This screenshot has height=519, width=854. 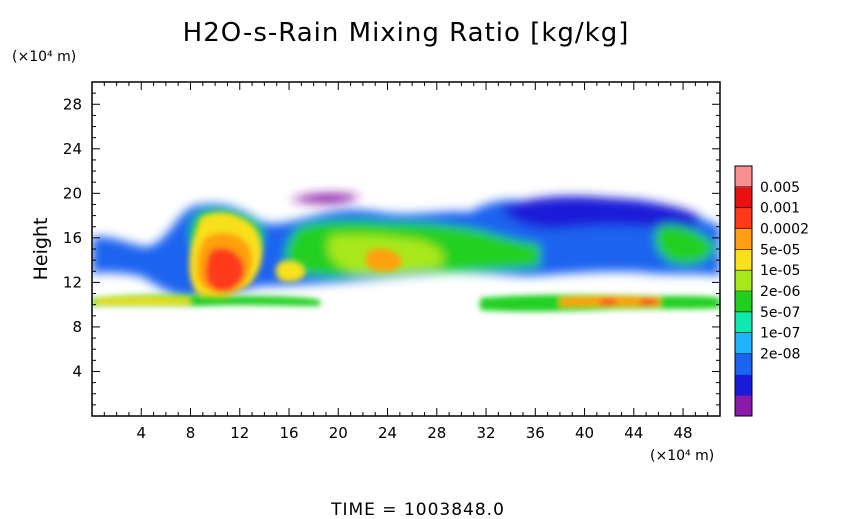 I want to click on colorbar-label: 2e-08, so click(x=780, y=355).